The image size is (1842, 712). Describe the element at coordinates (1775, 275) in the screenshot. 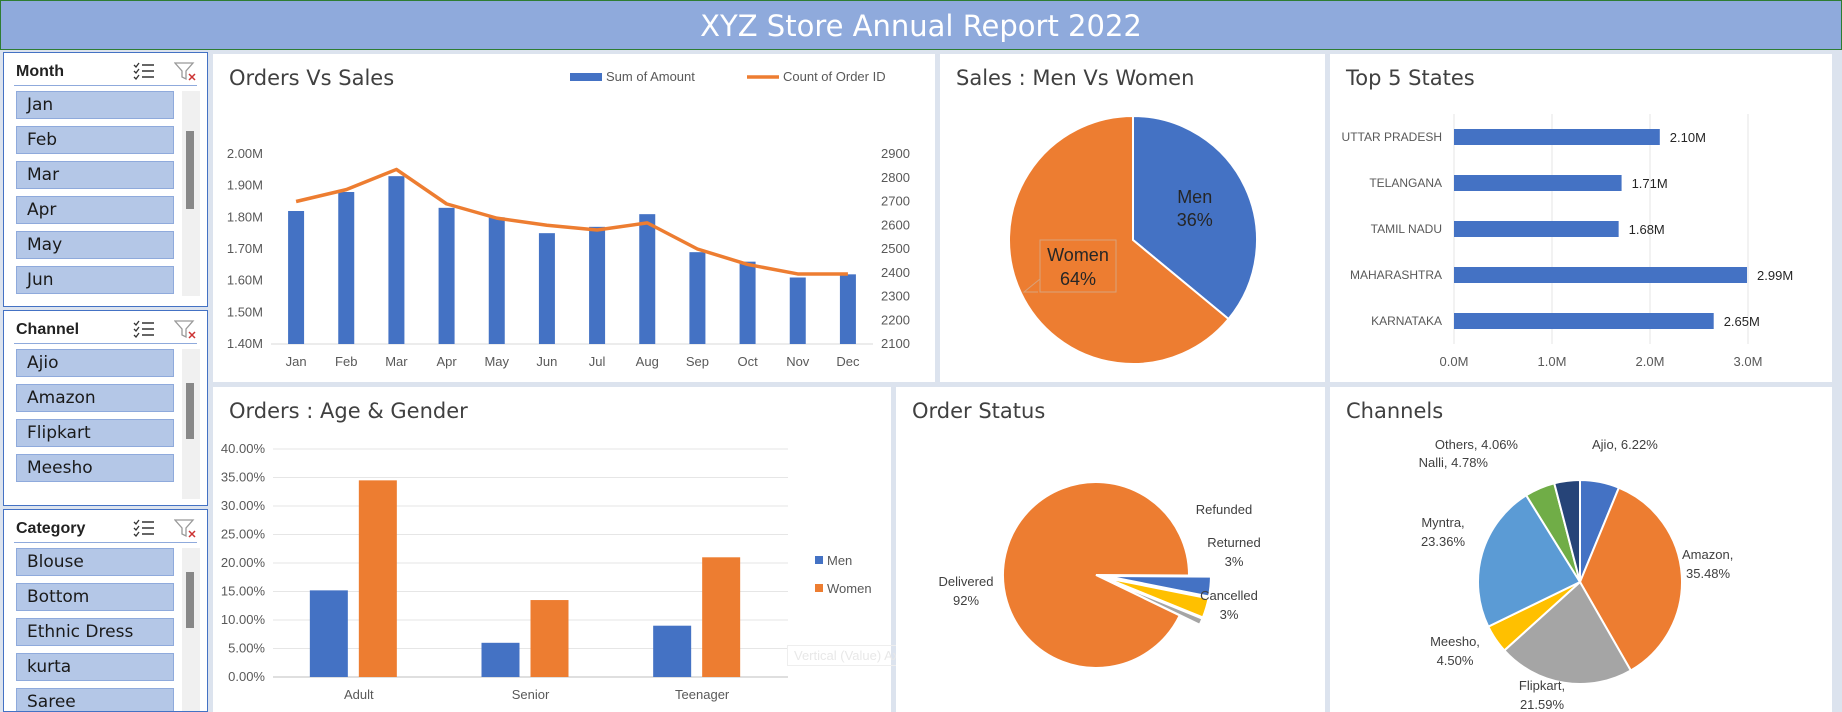

I see `bar-data-label: 2.99M` at that location.